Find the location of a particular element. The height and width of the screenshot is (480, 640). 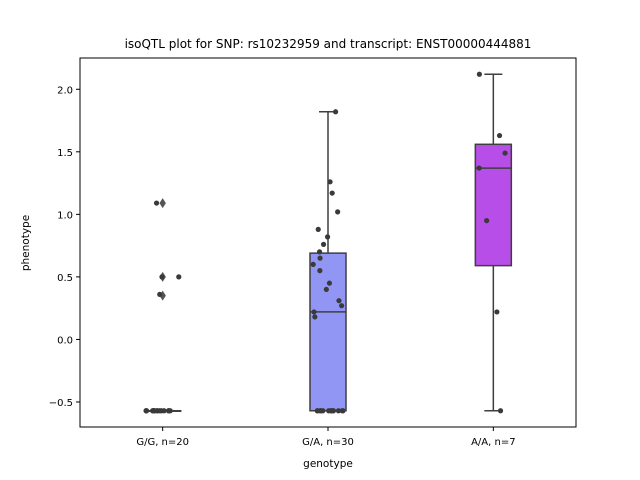

x-tick-label: A/A, n=7 is located at coordinates (493, 442).